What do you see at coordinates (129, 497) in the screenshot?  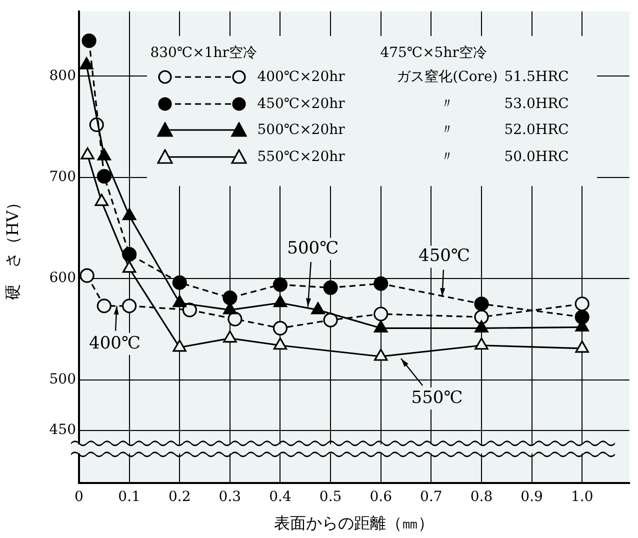 I see `x-tick-label: 0.1` at bounding box center [129, 497].